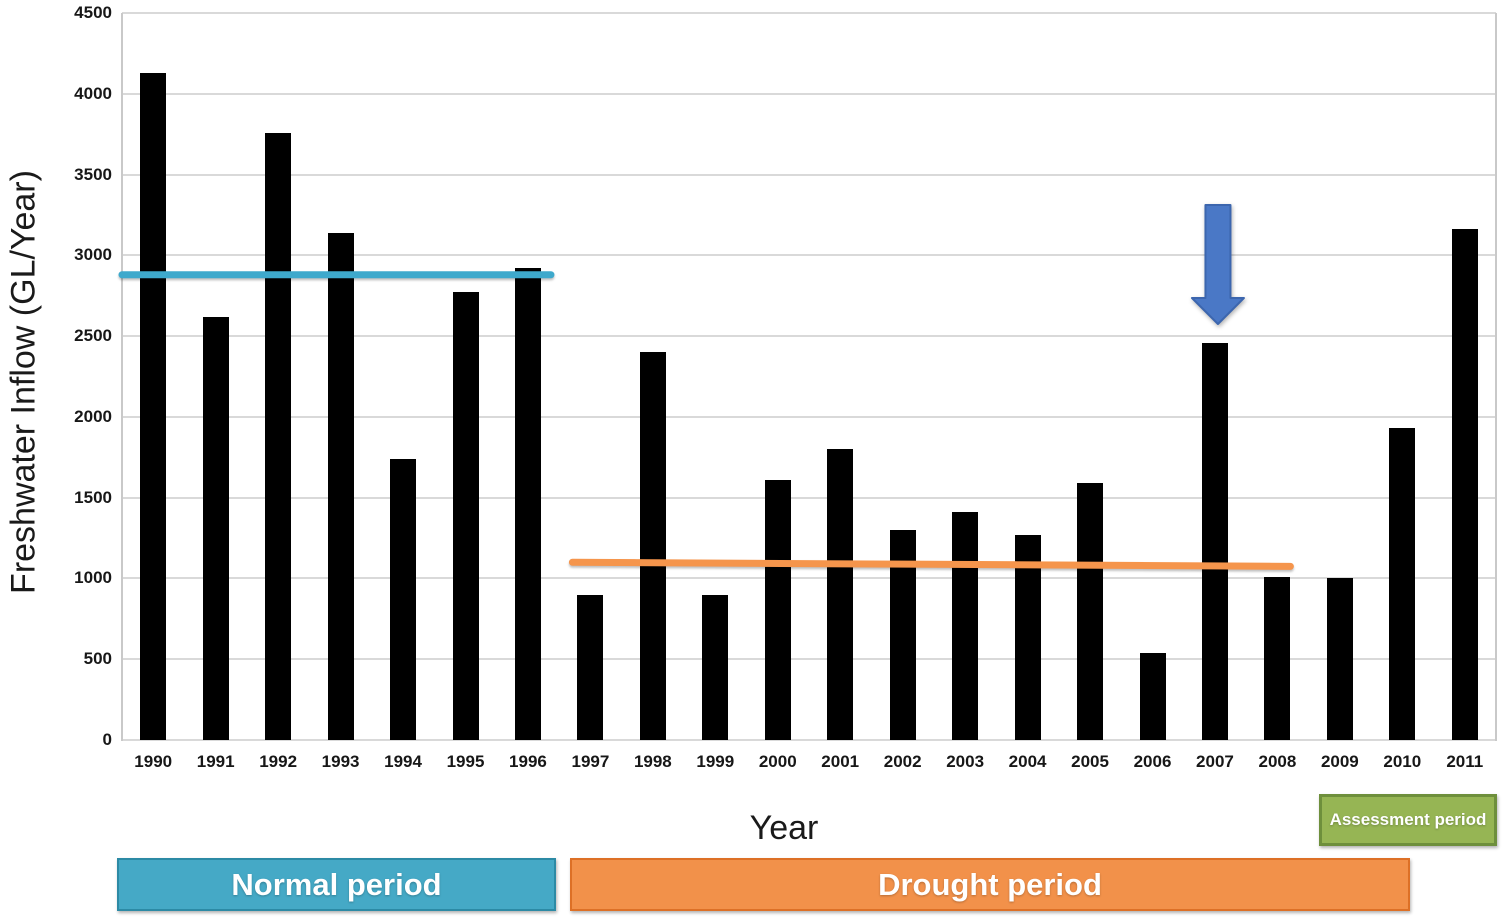 This screenshot has width=1502, height=919. What do you see at coordinates (153, 761) in the screenshot?
I see `x-tick-label-1990: 1990` at bounding box center [153, 761].